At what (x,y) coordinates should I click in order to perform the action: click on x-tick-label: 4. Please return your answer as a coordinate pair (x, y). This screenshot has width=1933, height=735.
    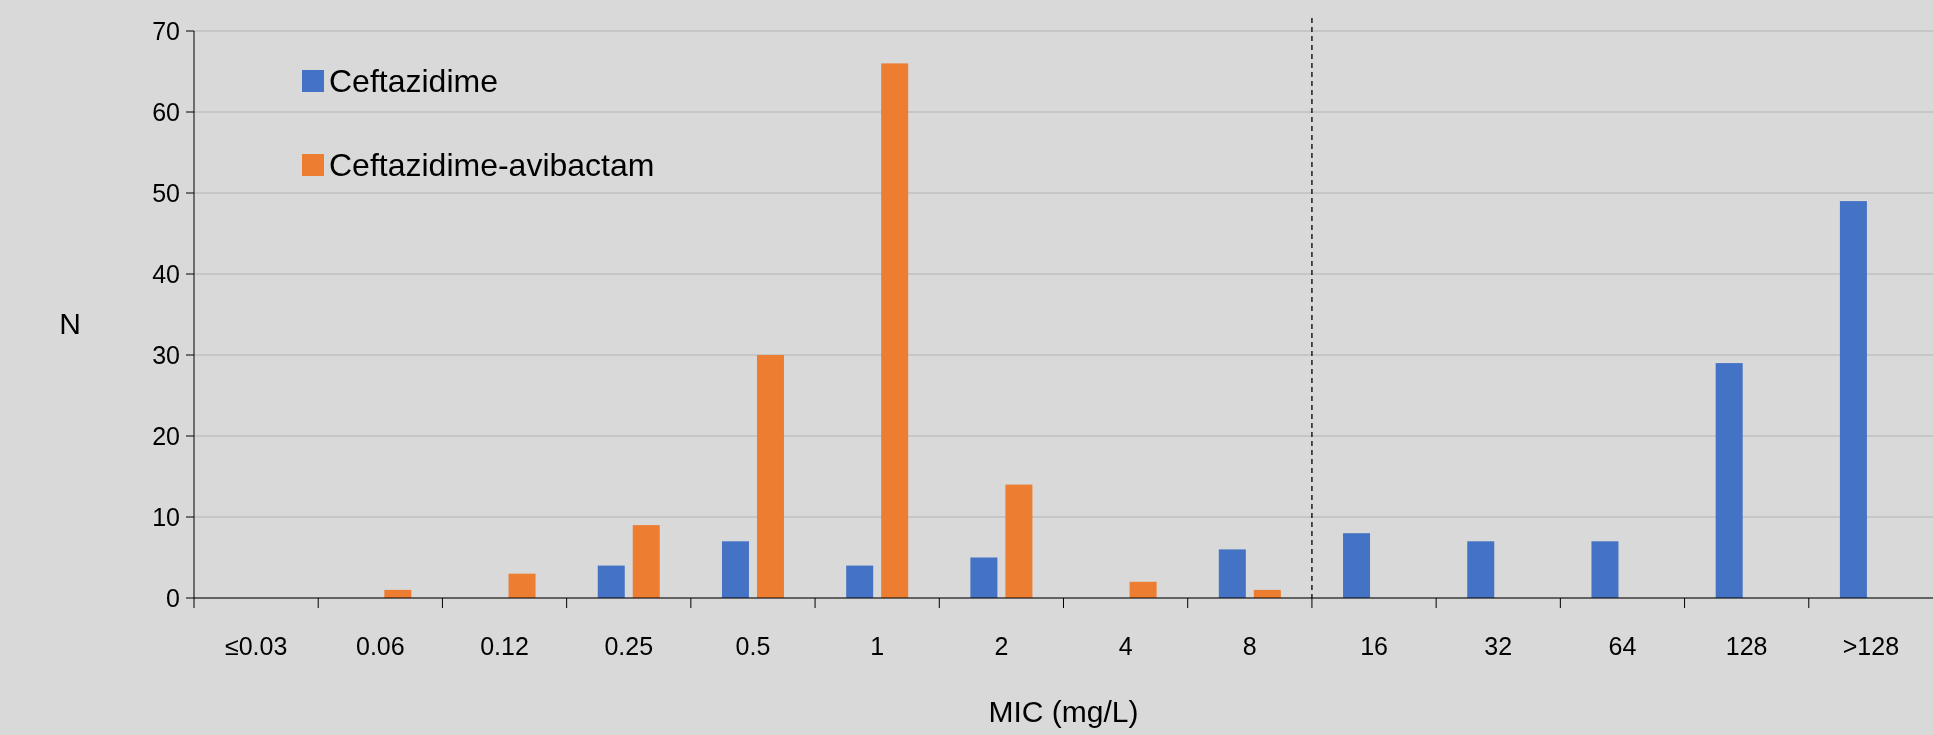
    Looking at the image, I should click on (1125, 646).